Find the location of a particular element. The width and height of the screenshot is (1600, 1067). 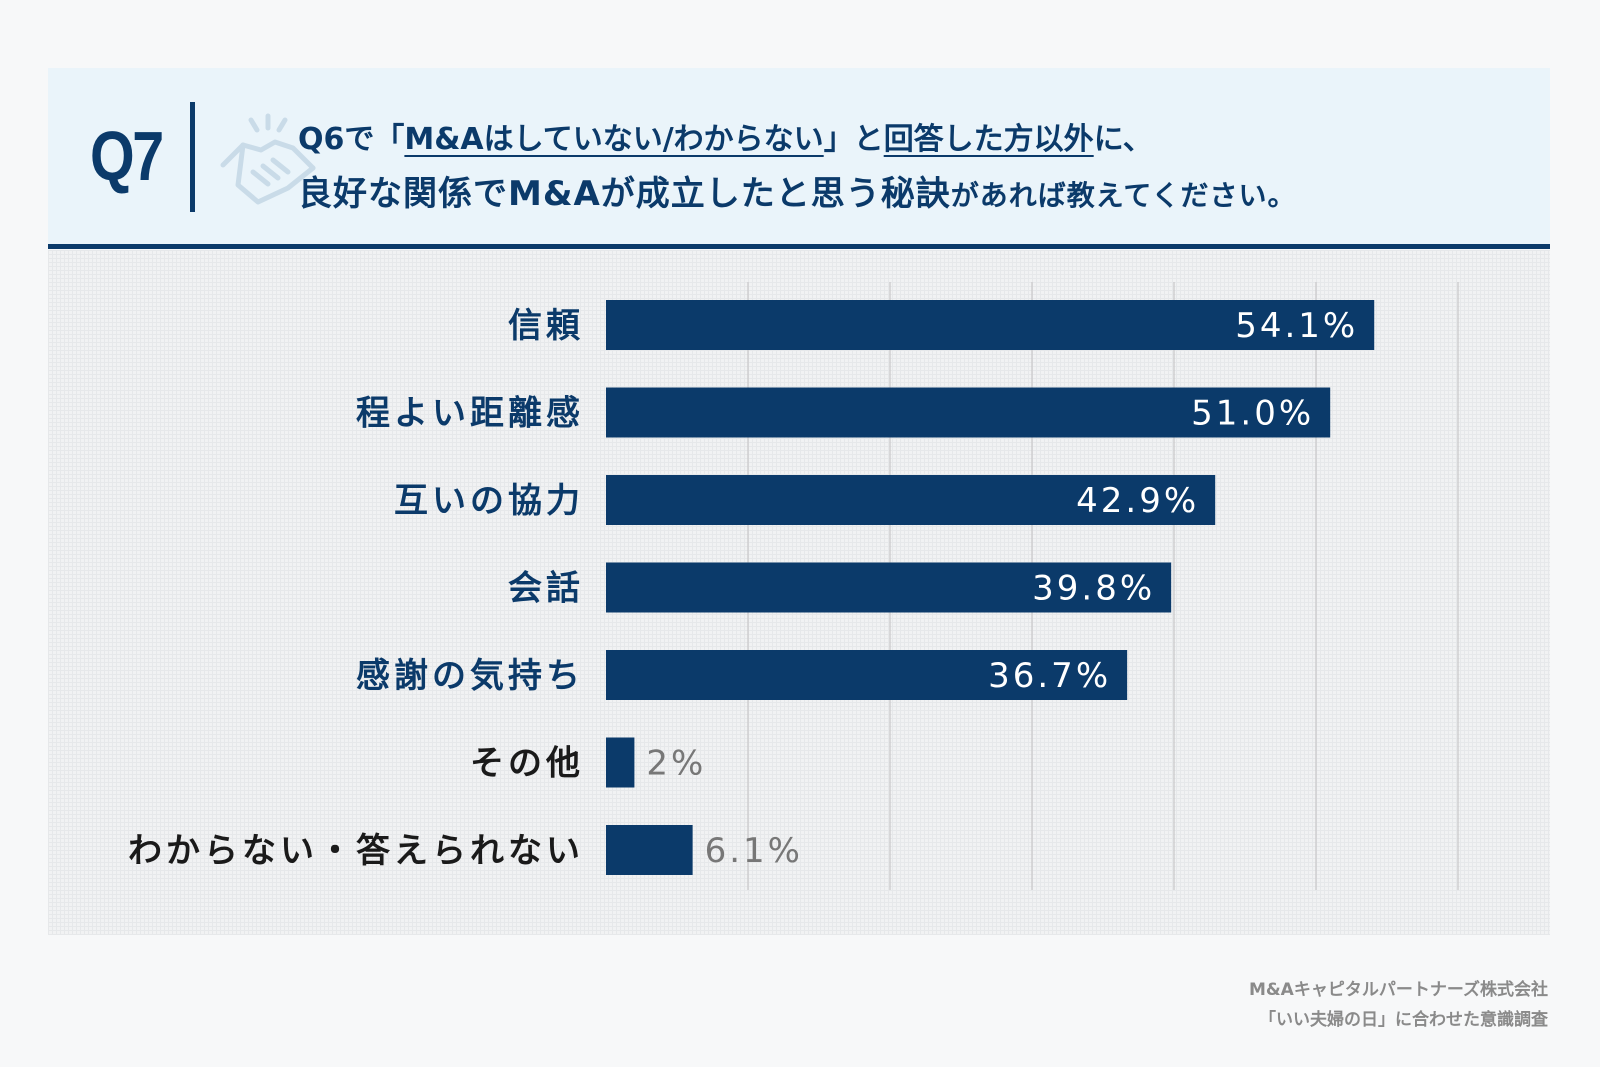

question-line-1-mid: 」と is located at coordinates (853, 139).